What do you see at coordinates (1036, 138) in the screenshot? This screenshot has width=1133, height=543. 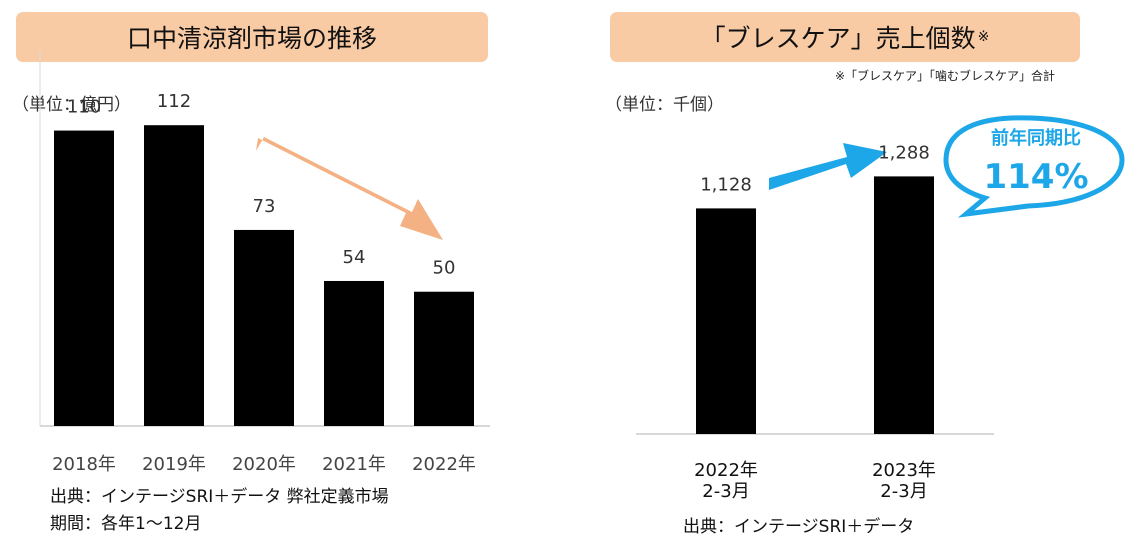 I see `bubble-label: 前年同期比` at bounding box center [1036, 138].